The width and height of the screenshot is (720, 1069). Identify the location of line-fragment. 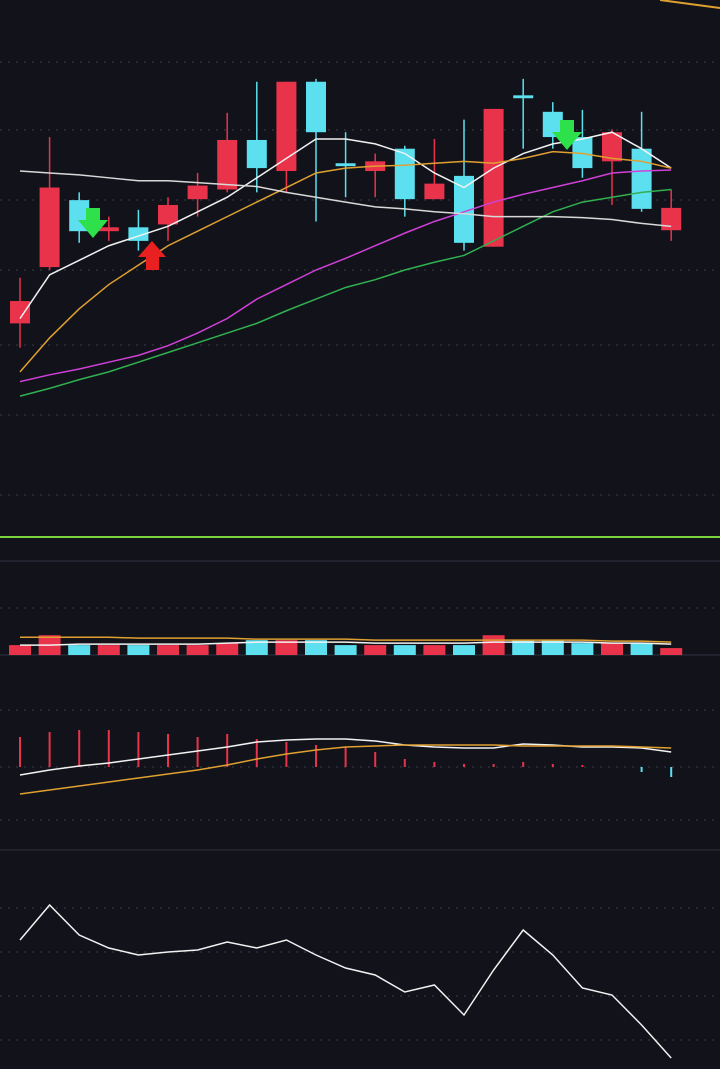
(689, 4).